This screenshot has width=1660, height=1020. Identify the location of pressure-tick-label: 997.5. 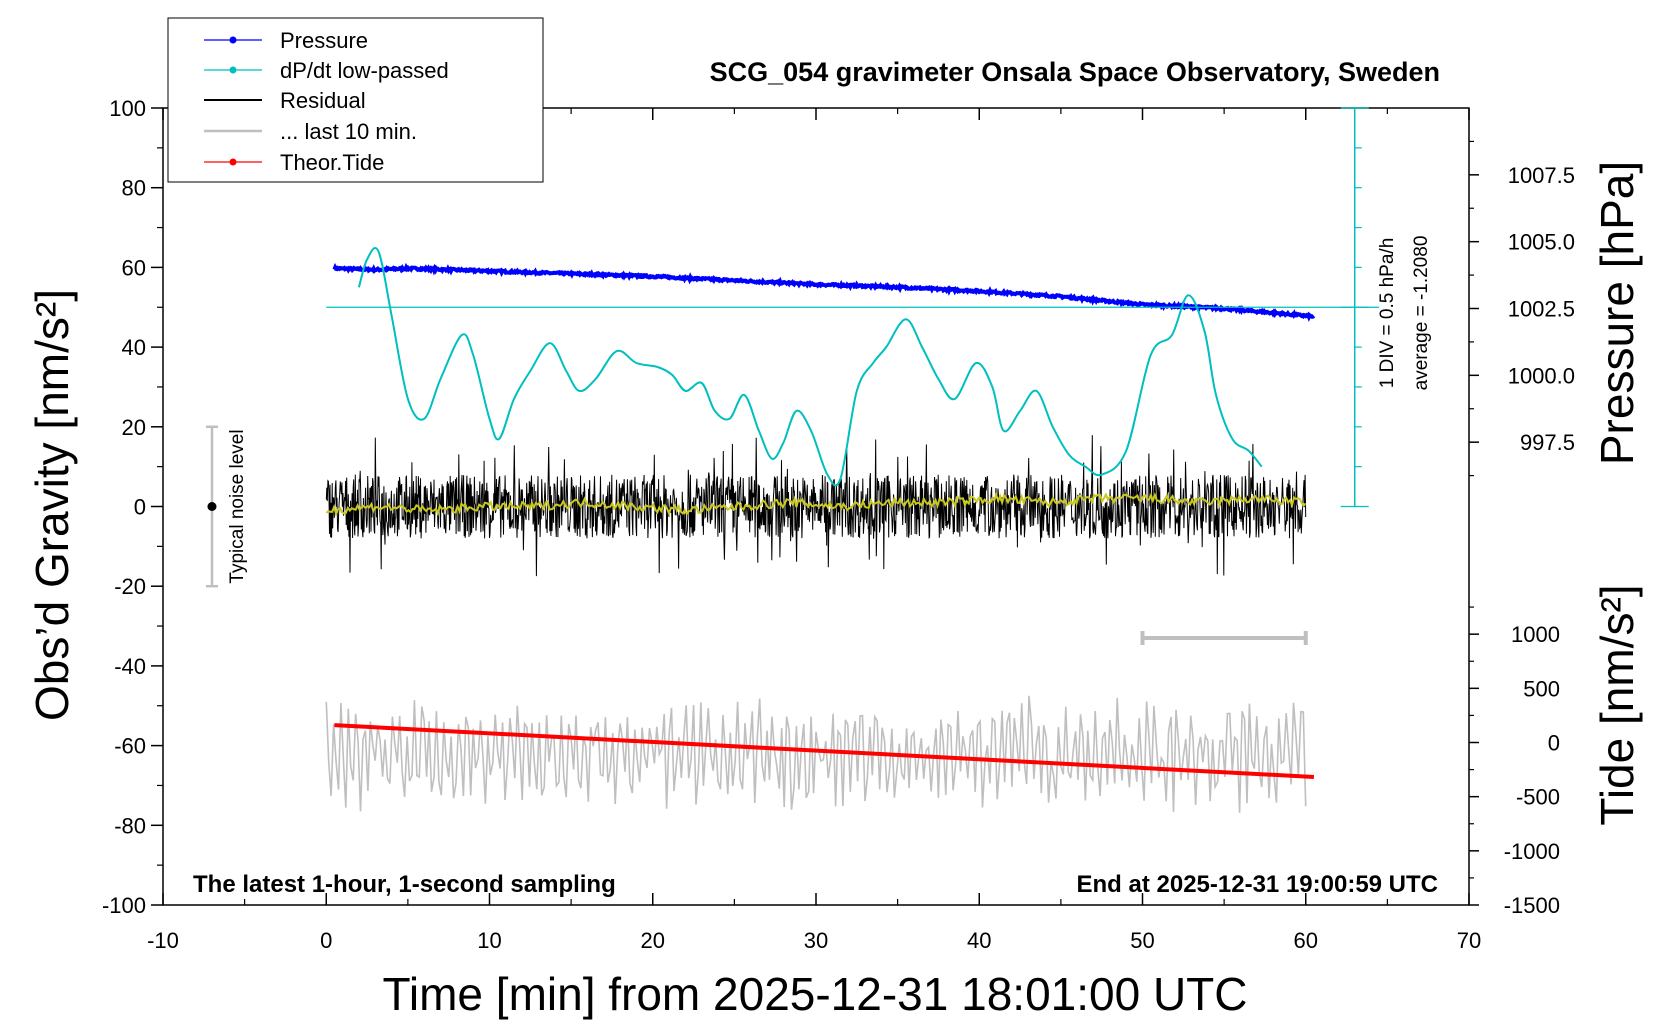
(1547, 442).